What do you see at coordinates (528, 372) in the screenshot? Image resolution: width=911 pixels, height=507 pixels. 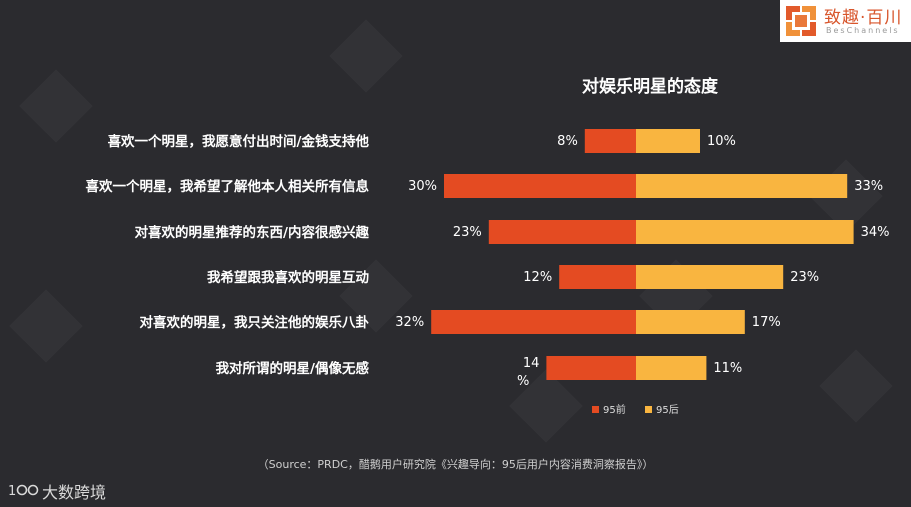 I see `data-label-95-before: 14%` at bounding box center [528, 372].